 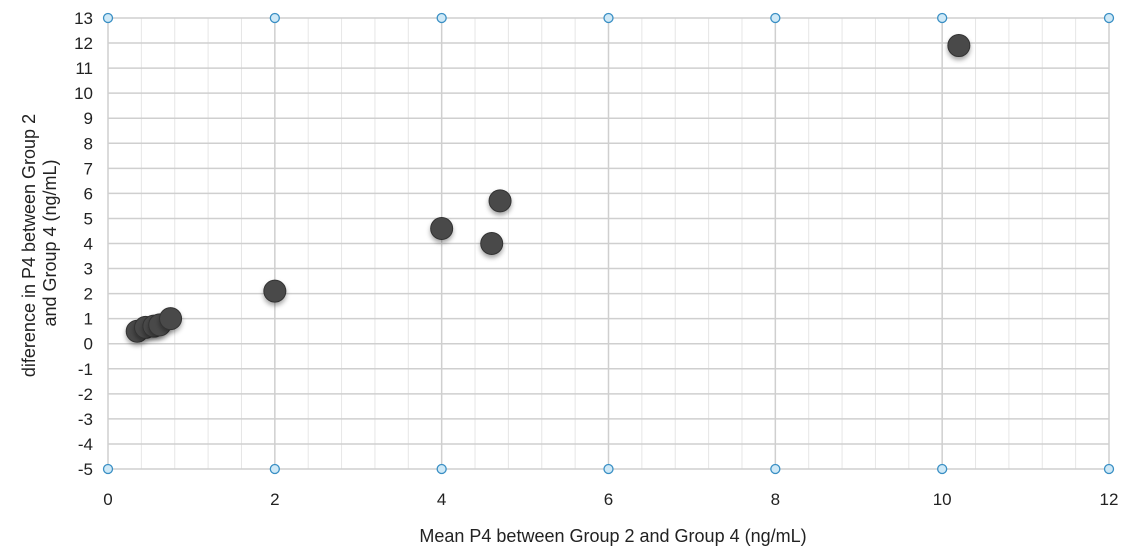 I want to click on y-tick-label: 12, so click(x=83, y=43).